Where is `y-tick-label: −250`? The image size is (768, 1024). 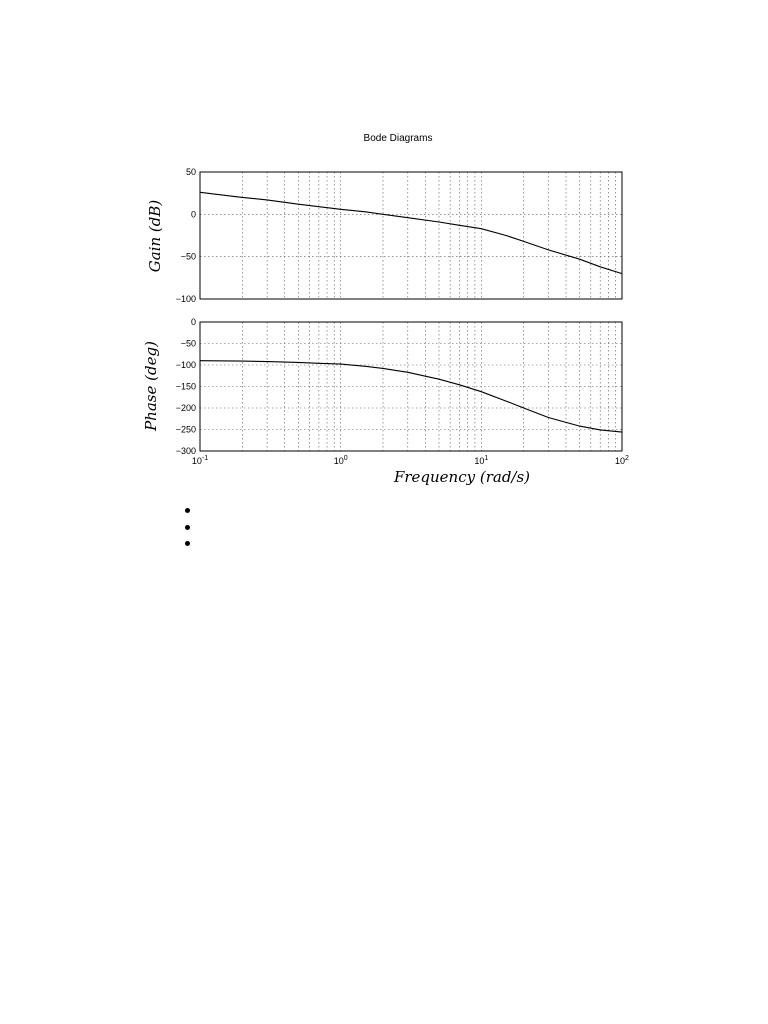
y-tick-label: −250 is located at coordinates (186, 430).